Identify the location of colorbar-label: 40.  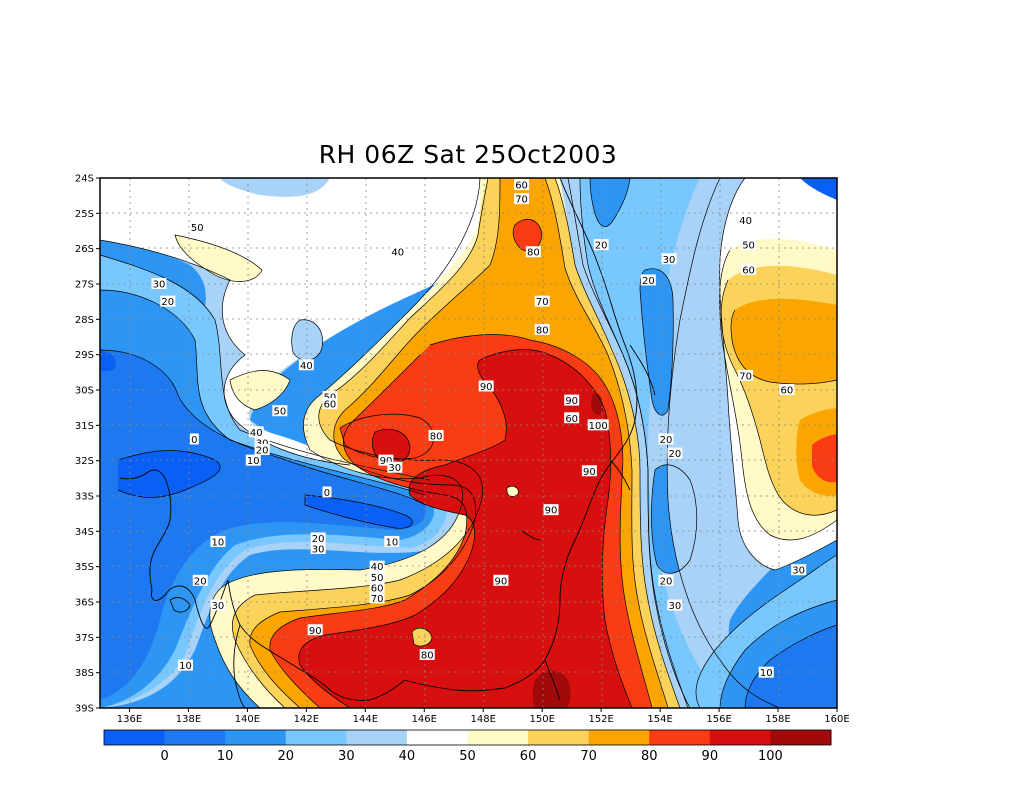
(407, 756).